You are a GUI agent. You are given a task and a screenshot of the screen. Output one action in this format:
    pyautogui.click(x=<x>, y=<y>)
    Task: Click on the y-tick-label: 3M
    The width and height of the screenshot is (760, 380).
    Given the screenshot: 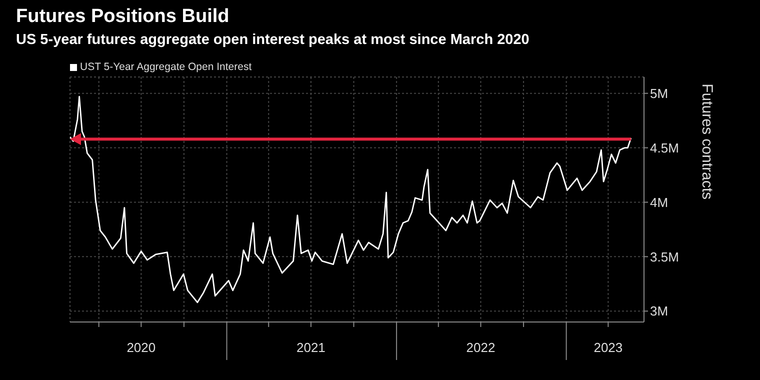 What is the action you would take?
    pyautogui.click(x=659, y=311)
    